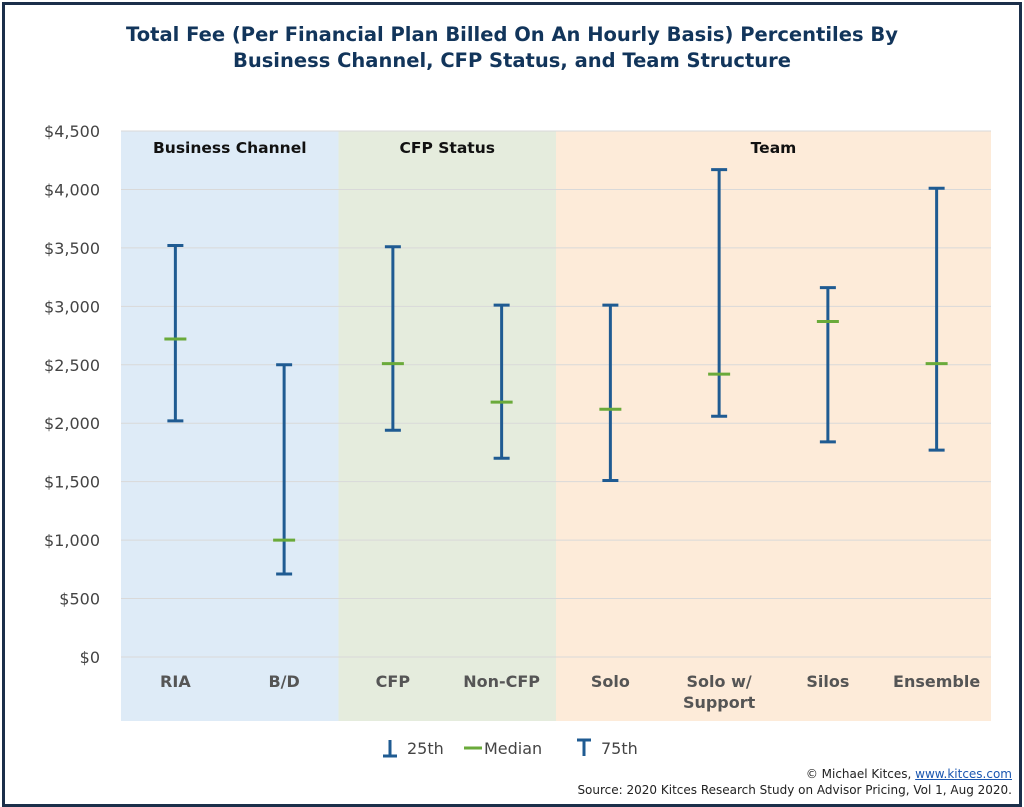 This screenshot has height=807, width=1024. I want to click on group-label: Business Channel, so click(230, 148).